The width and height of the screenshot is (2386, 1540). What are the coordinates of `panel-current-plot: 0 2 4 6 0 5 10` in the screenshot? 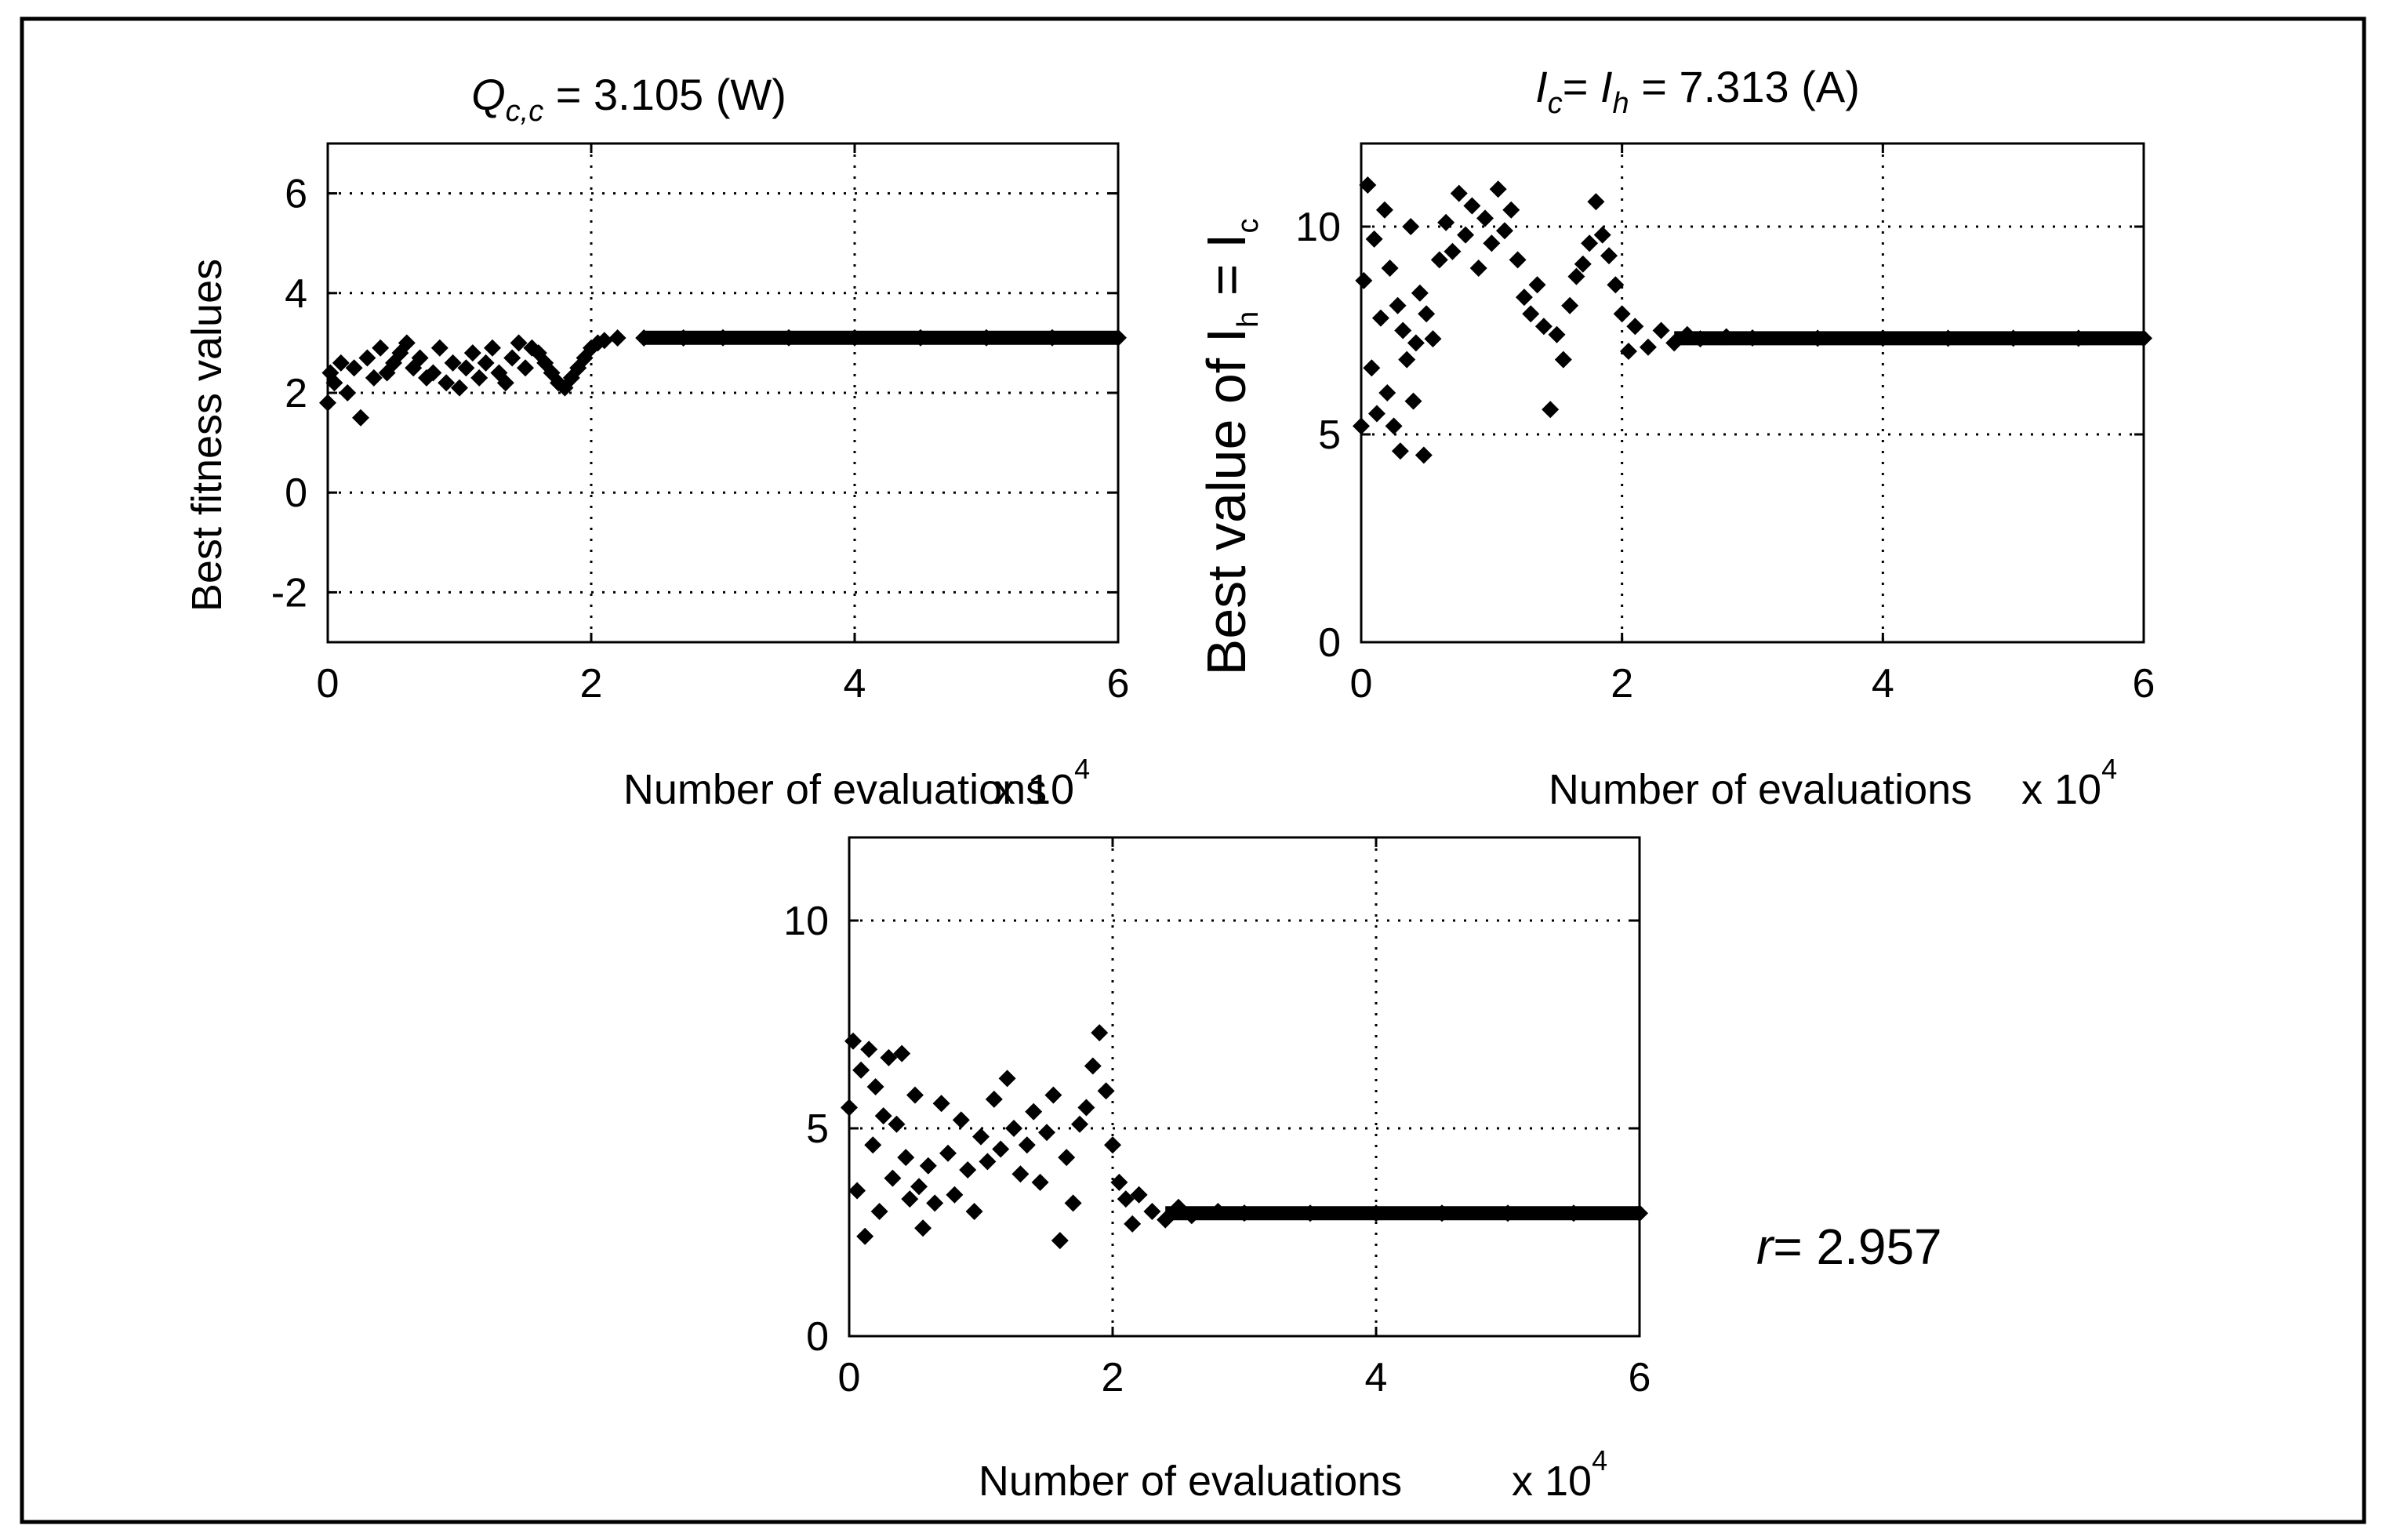 It's located at (1725, 424).